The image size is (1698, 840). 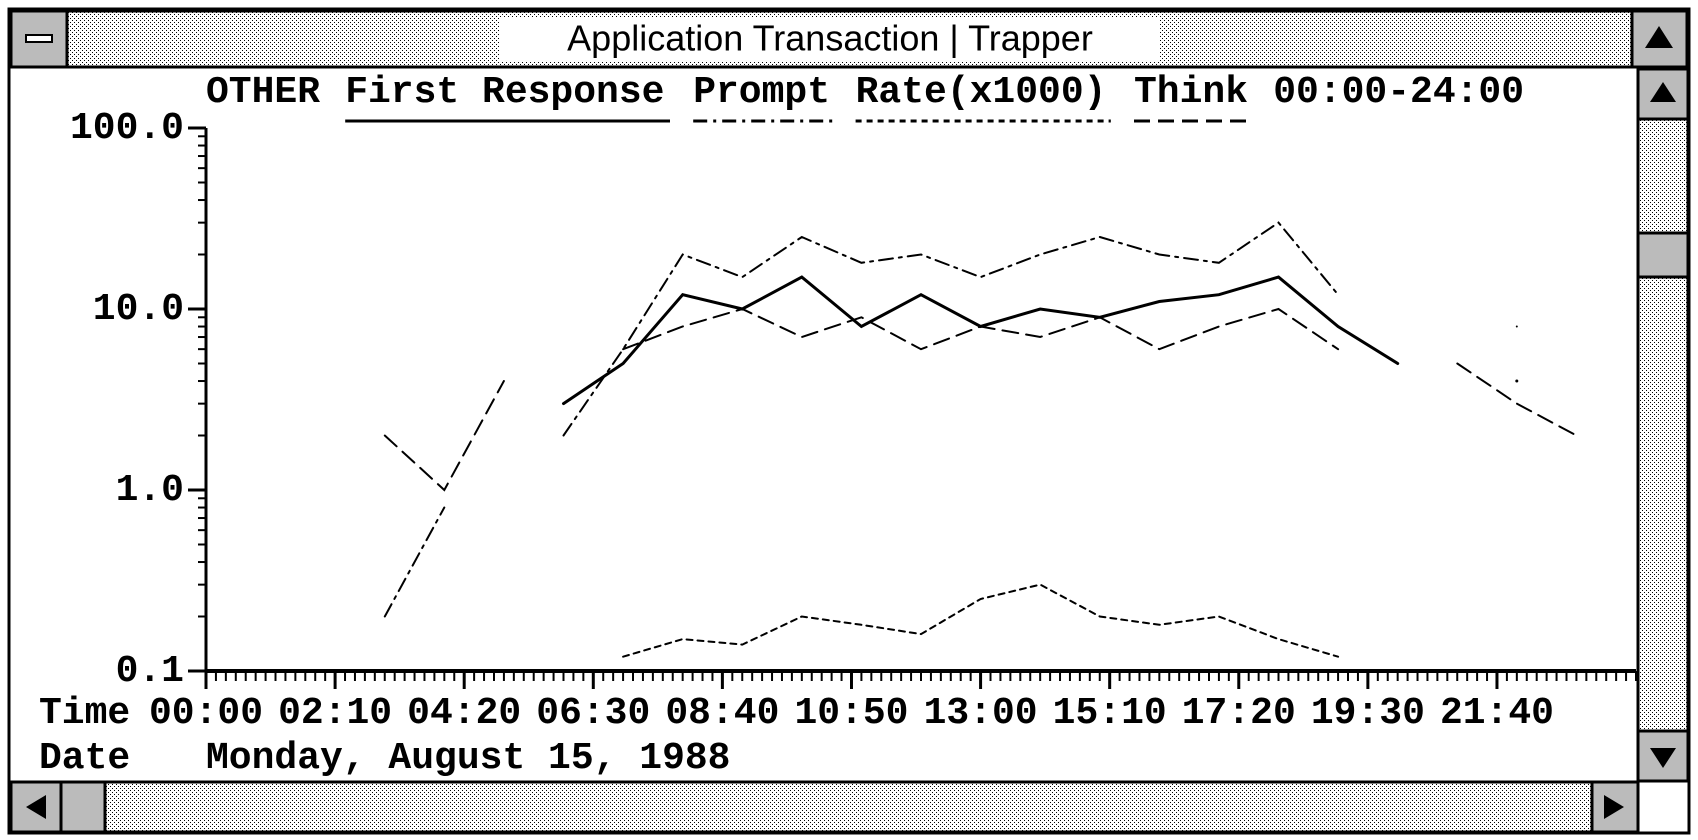 What do you see at coordinates (722, 713) in the screenshot?
I see `x-tick-label: 08:40` at bounding box center [722, 713].